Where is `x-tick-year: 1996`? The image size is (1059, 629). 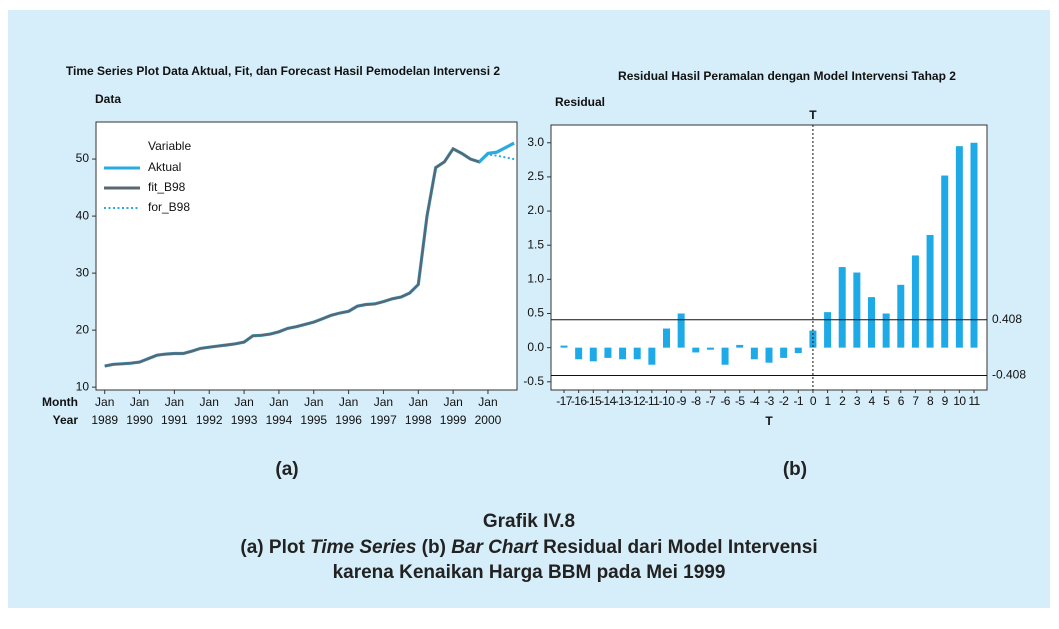
x-tick-year: 1996 is located at coordinates (348, 420).